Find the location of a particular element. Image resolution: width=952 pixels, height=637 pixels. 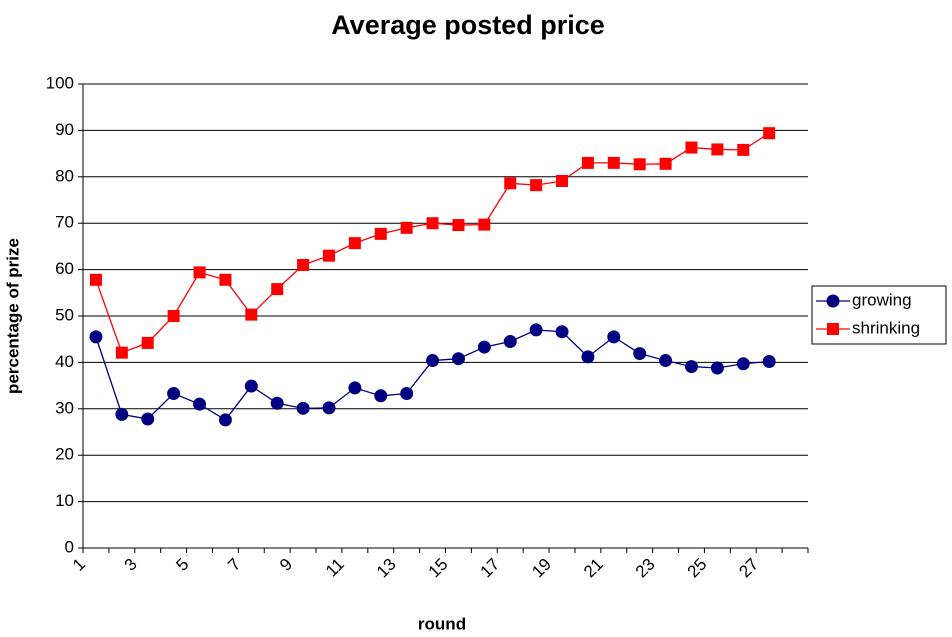

x-tick-labels: 1 3 5 7 9 11 13 15 17 19 21 23 25 27 is located at coordinates (415, 568).